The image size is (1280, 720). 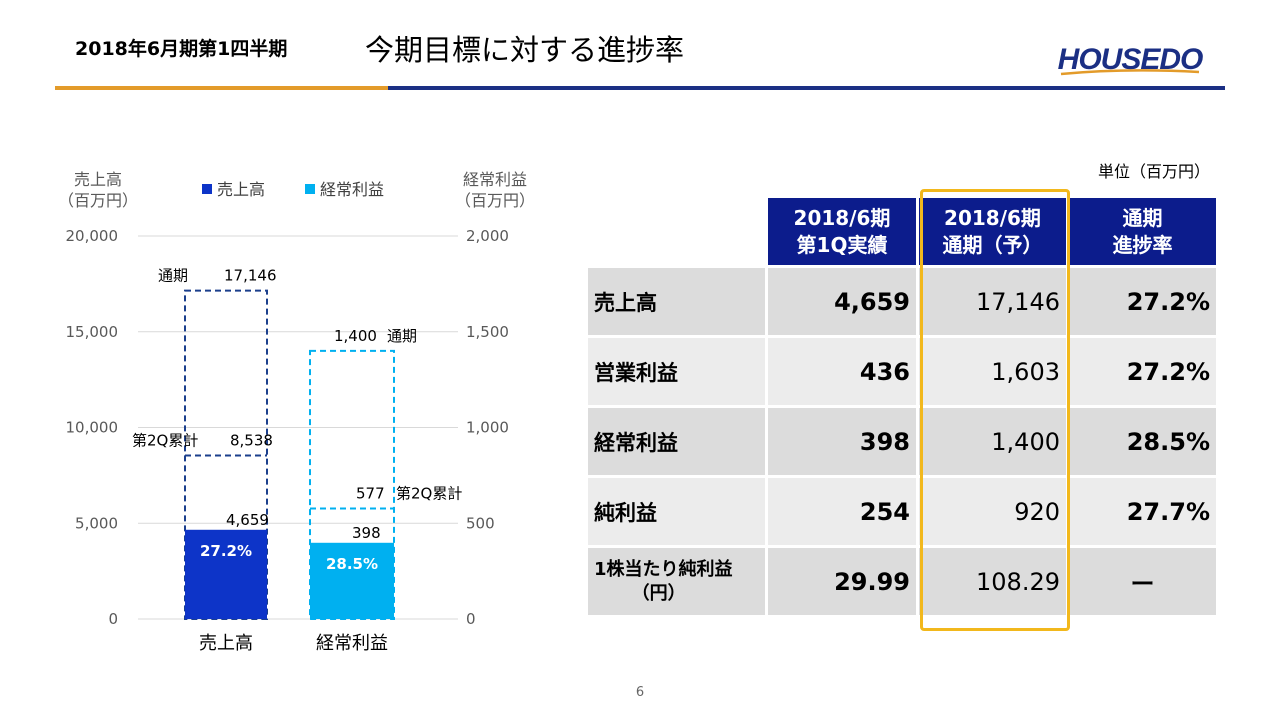 What do you see at coordinates (96, 523) in the screenshot?
I see `left-tick-label: 5,000` at bounding box center [96, 523].